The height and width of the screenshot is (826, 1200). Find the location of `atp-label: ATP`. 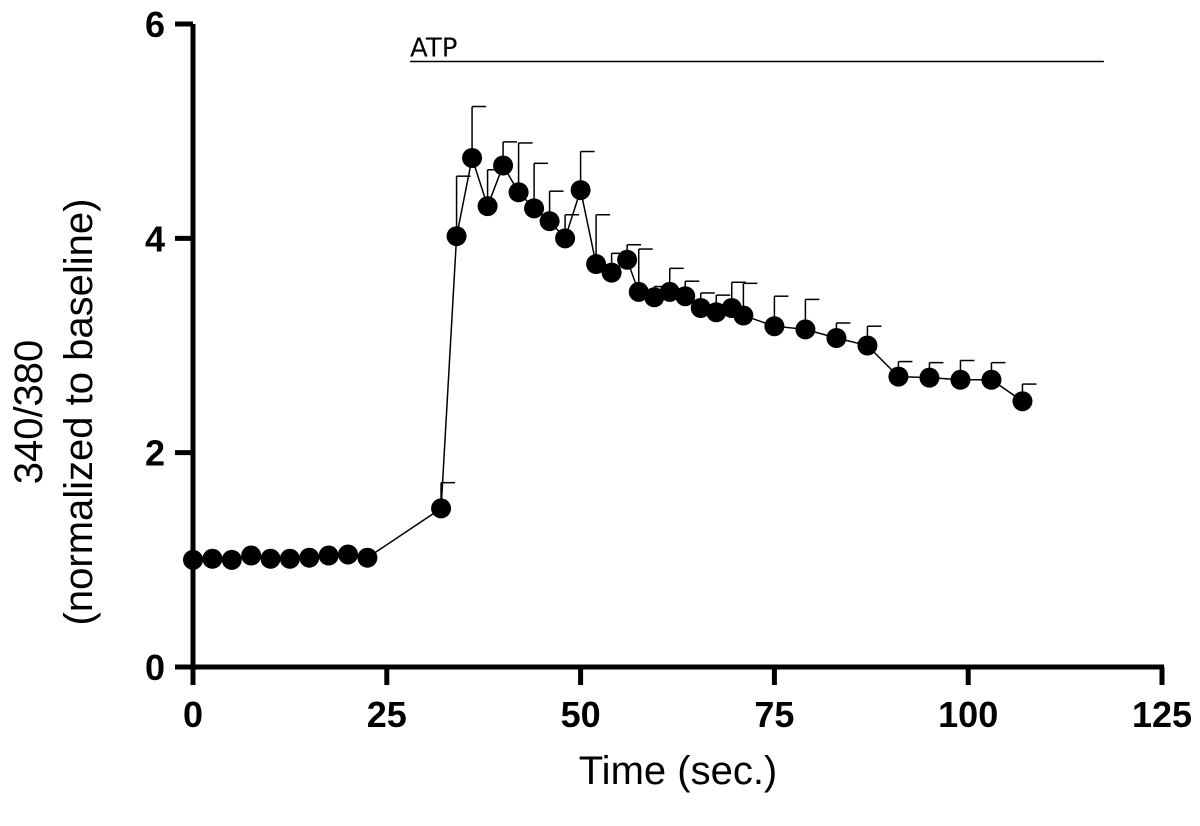

atp-label: ATP is located at coordinates (433, 49).